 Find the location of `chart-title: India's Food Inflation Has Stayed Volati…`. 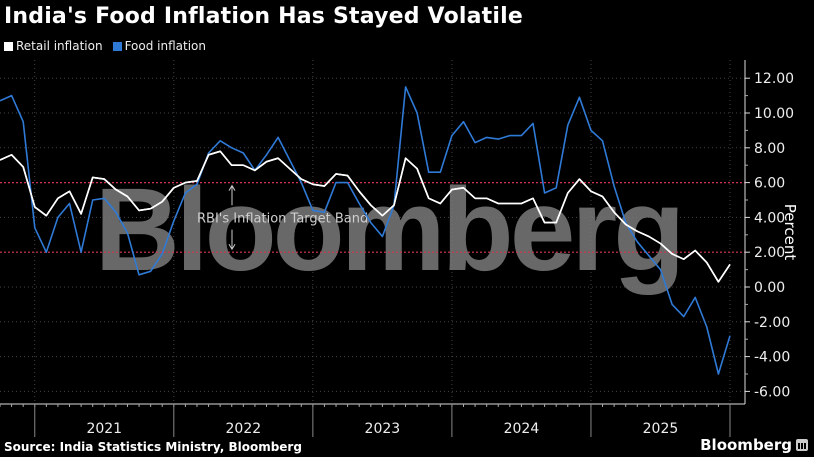

chart-title: India's Food Inflation Has Stayed Volati… is located at coordinates (263, 16).